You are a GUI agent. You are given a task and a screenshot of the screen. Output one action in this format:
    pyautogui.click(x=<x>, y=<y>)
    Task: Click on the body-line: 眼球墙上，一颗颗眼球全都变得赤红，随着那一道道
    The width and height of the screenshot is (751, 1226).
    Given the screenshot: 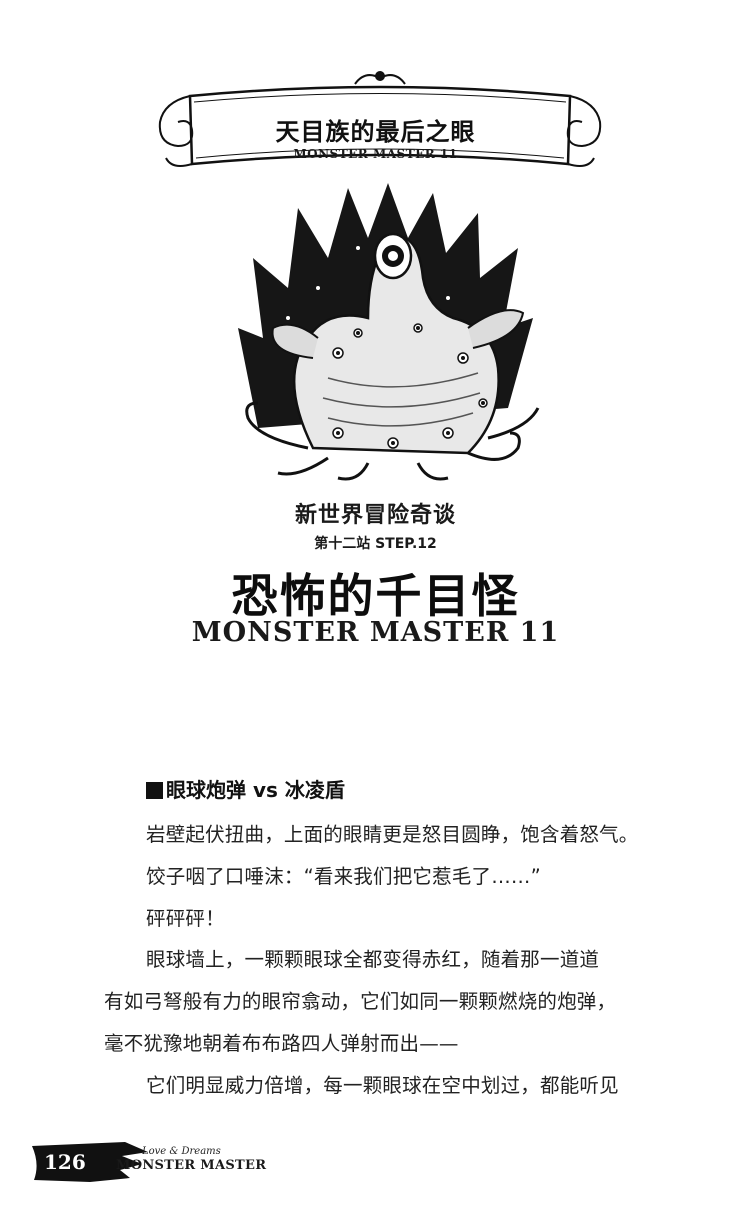 What is the action you would take?
    pyautogui.click(x=373, y=959)
    